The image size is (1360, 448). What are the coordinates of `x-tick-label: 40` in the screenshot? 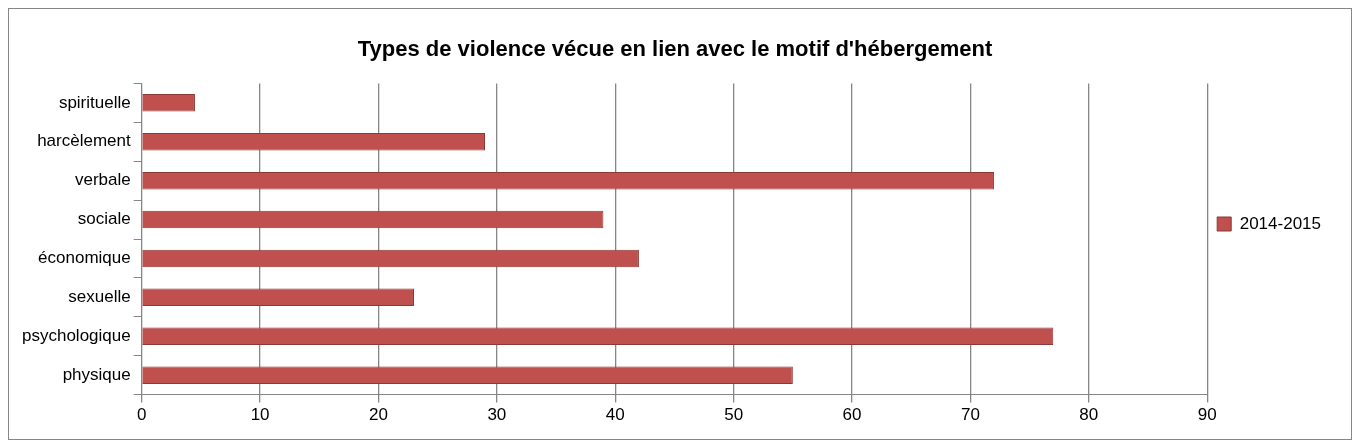 It's located at (615, 415).